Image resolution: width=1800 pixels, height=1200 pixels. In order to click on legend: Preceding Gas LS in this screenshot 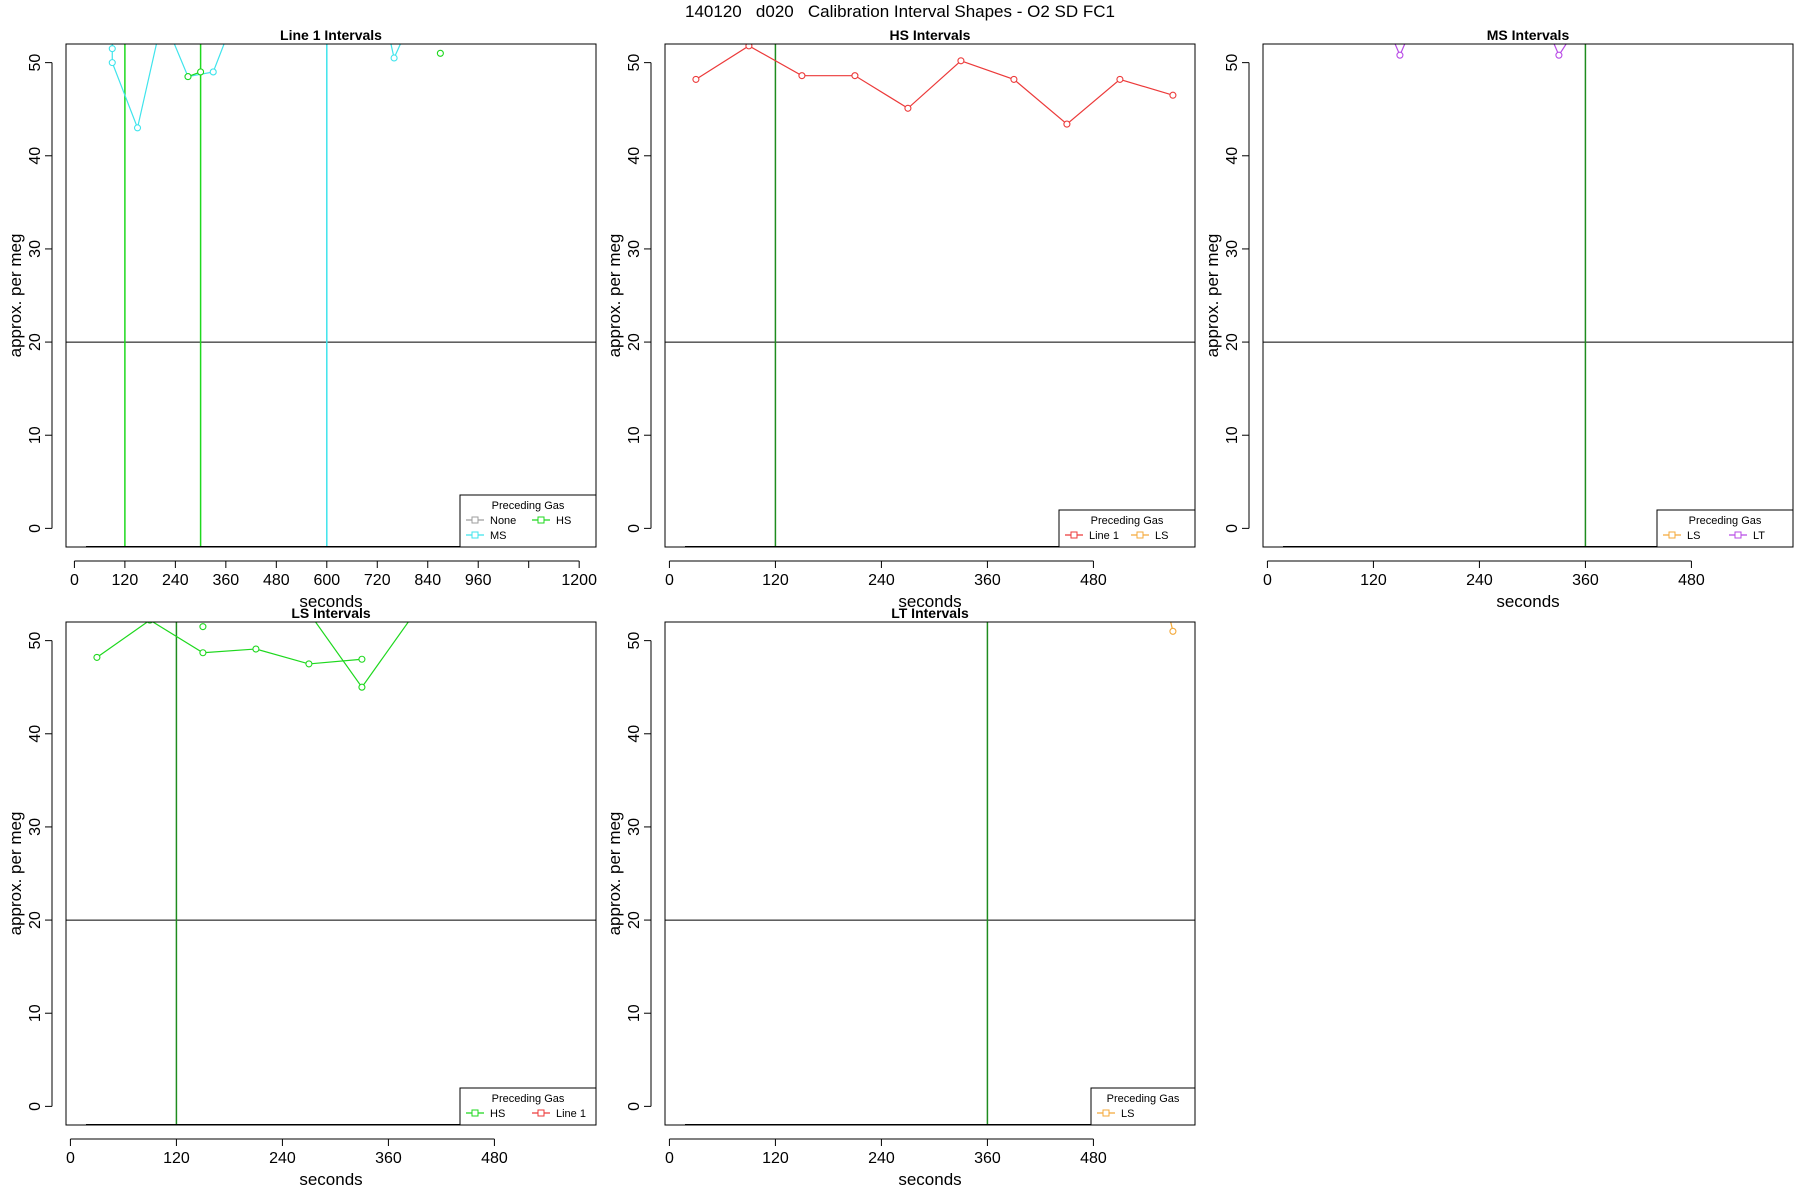, I will do `click(1143, 1106)`.